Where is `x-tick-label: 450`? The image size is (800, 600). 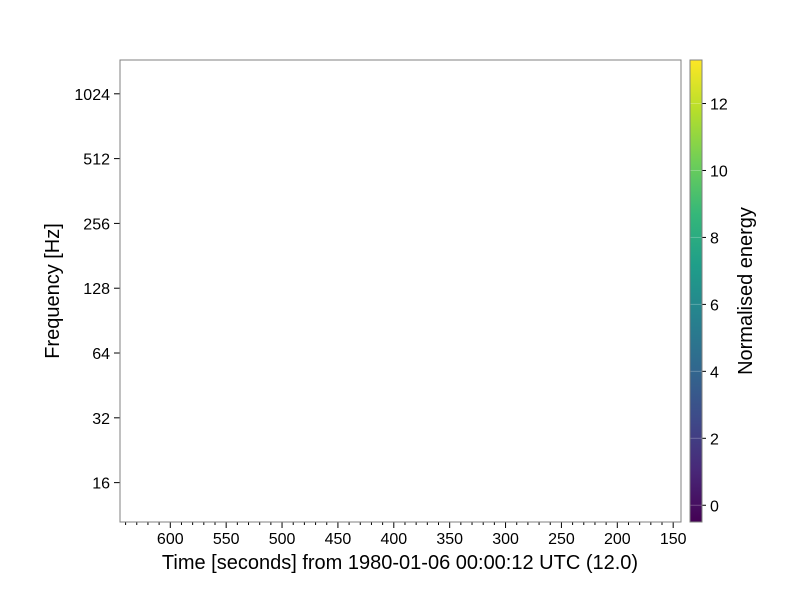
x-tick-label: 450 is located at coordinates (338, 539).